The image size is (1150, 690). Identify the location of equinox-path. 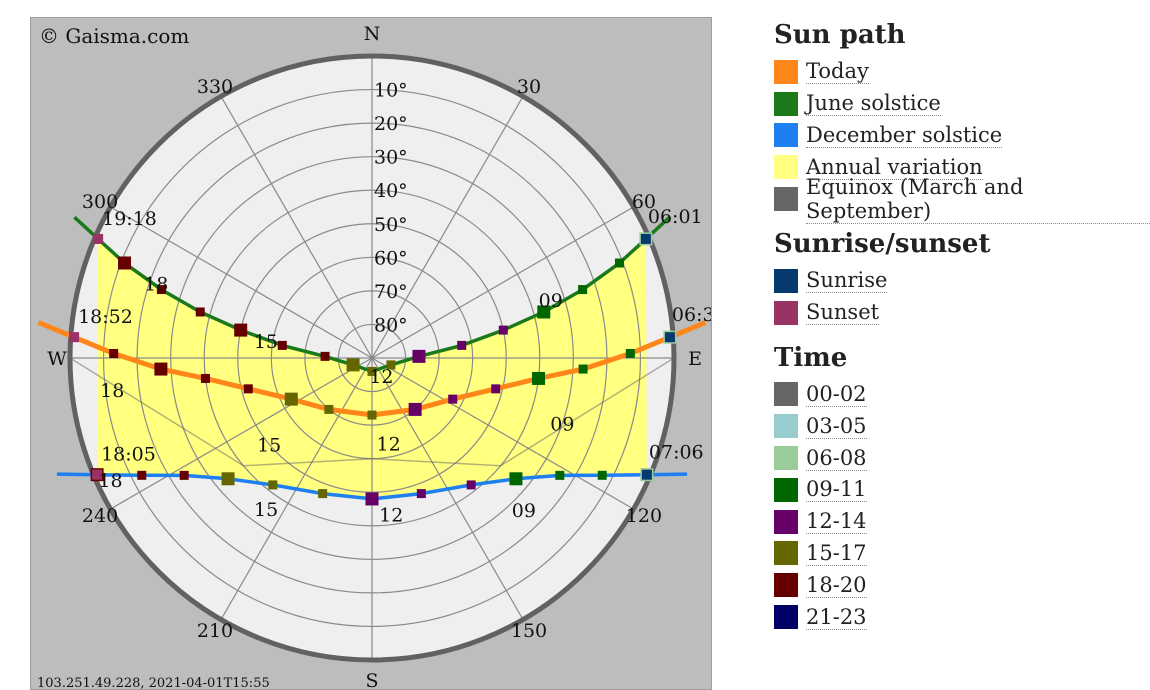
(372, 412).